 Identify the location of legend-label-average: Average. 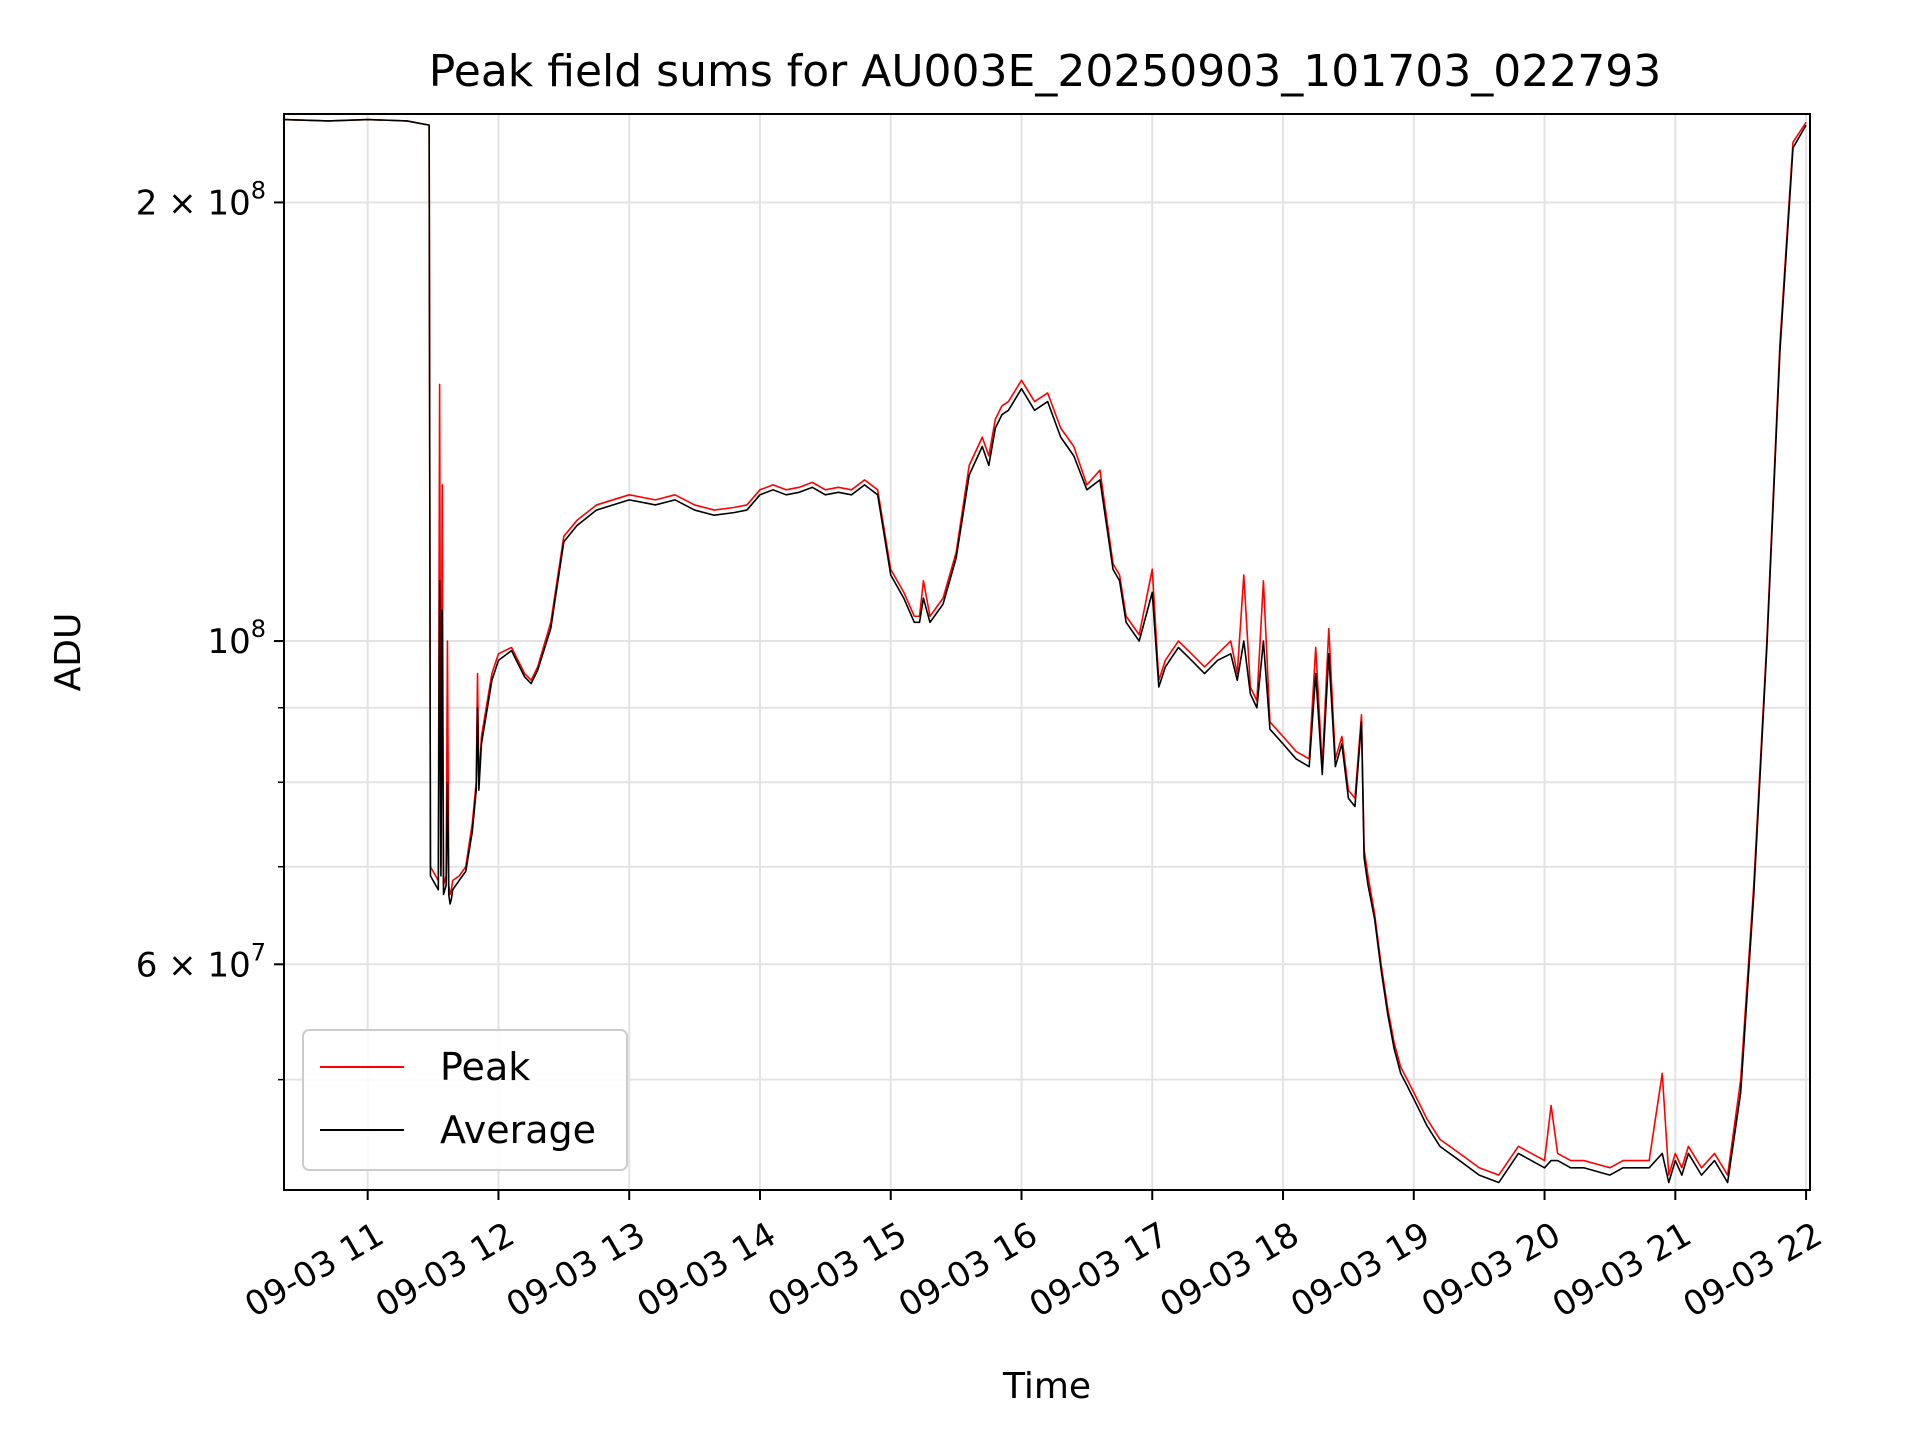
(518, 1130).